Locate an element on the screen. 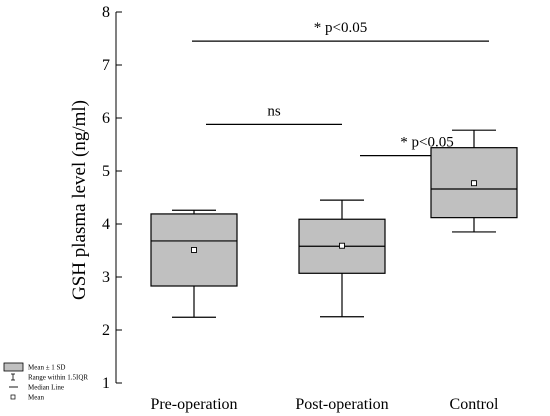 This screenshot has width=550, height=416. y-tick-label: 4 is located at coordinates (106, 224).